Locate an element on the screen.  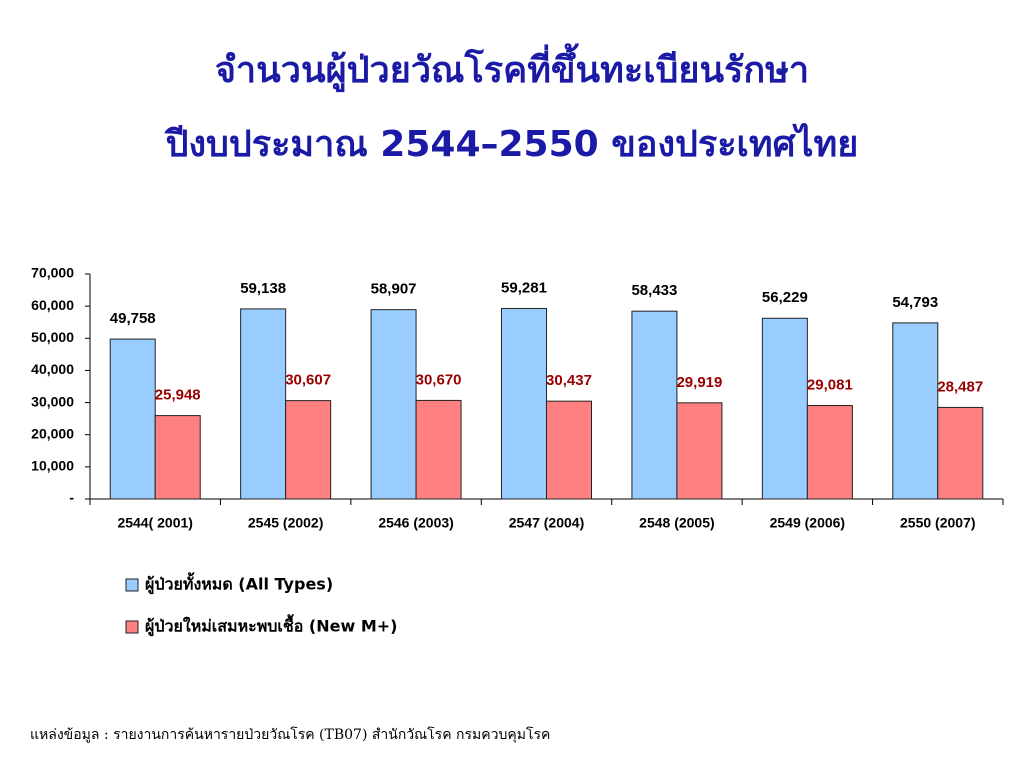
value-label: 59,138 is located at coordinates (263, 288).